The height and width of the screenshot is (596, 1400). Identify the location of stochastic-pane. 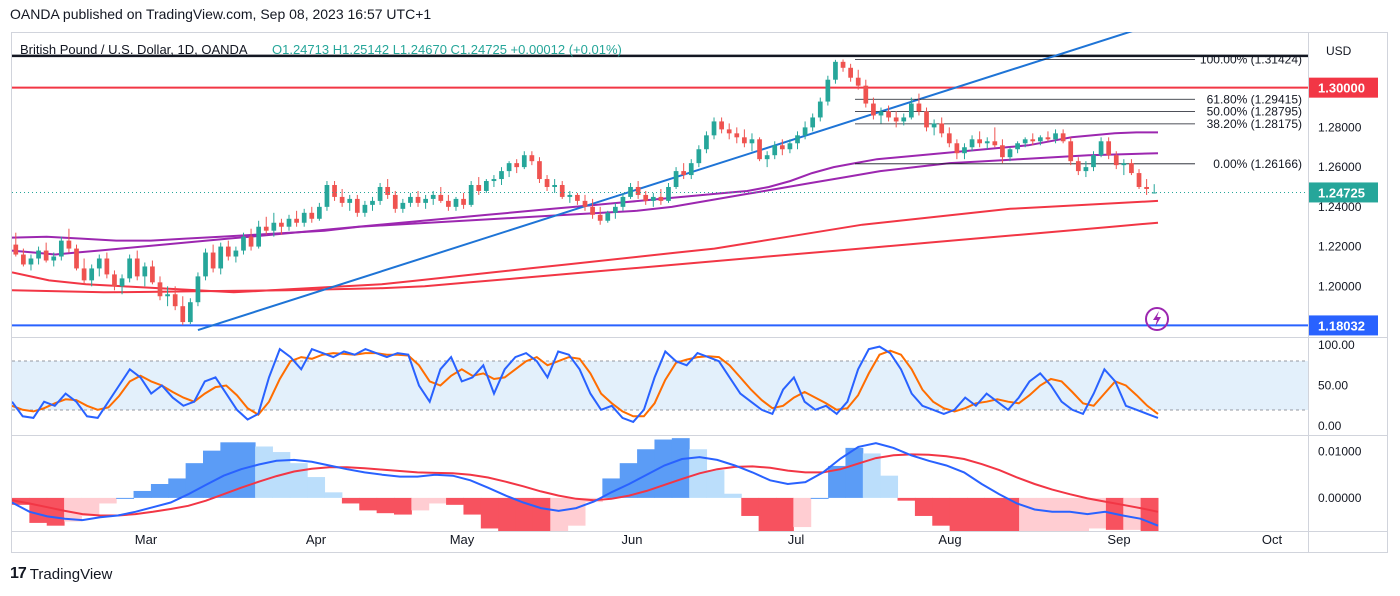
(585, 384).